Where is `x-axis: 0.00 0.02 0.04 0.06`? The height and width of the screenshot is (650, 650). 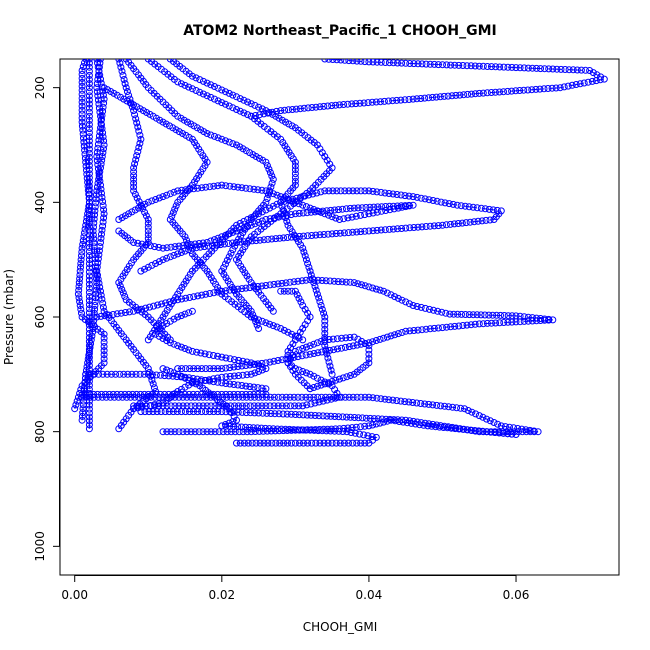 x-axis: 0.00 0.02 0.04 0.06 is located at coordinates (295, 588).